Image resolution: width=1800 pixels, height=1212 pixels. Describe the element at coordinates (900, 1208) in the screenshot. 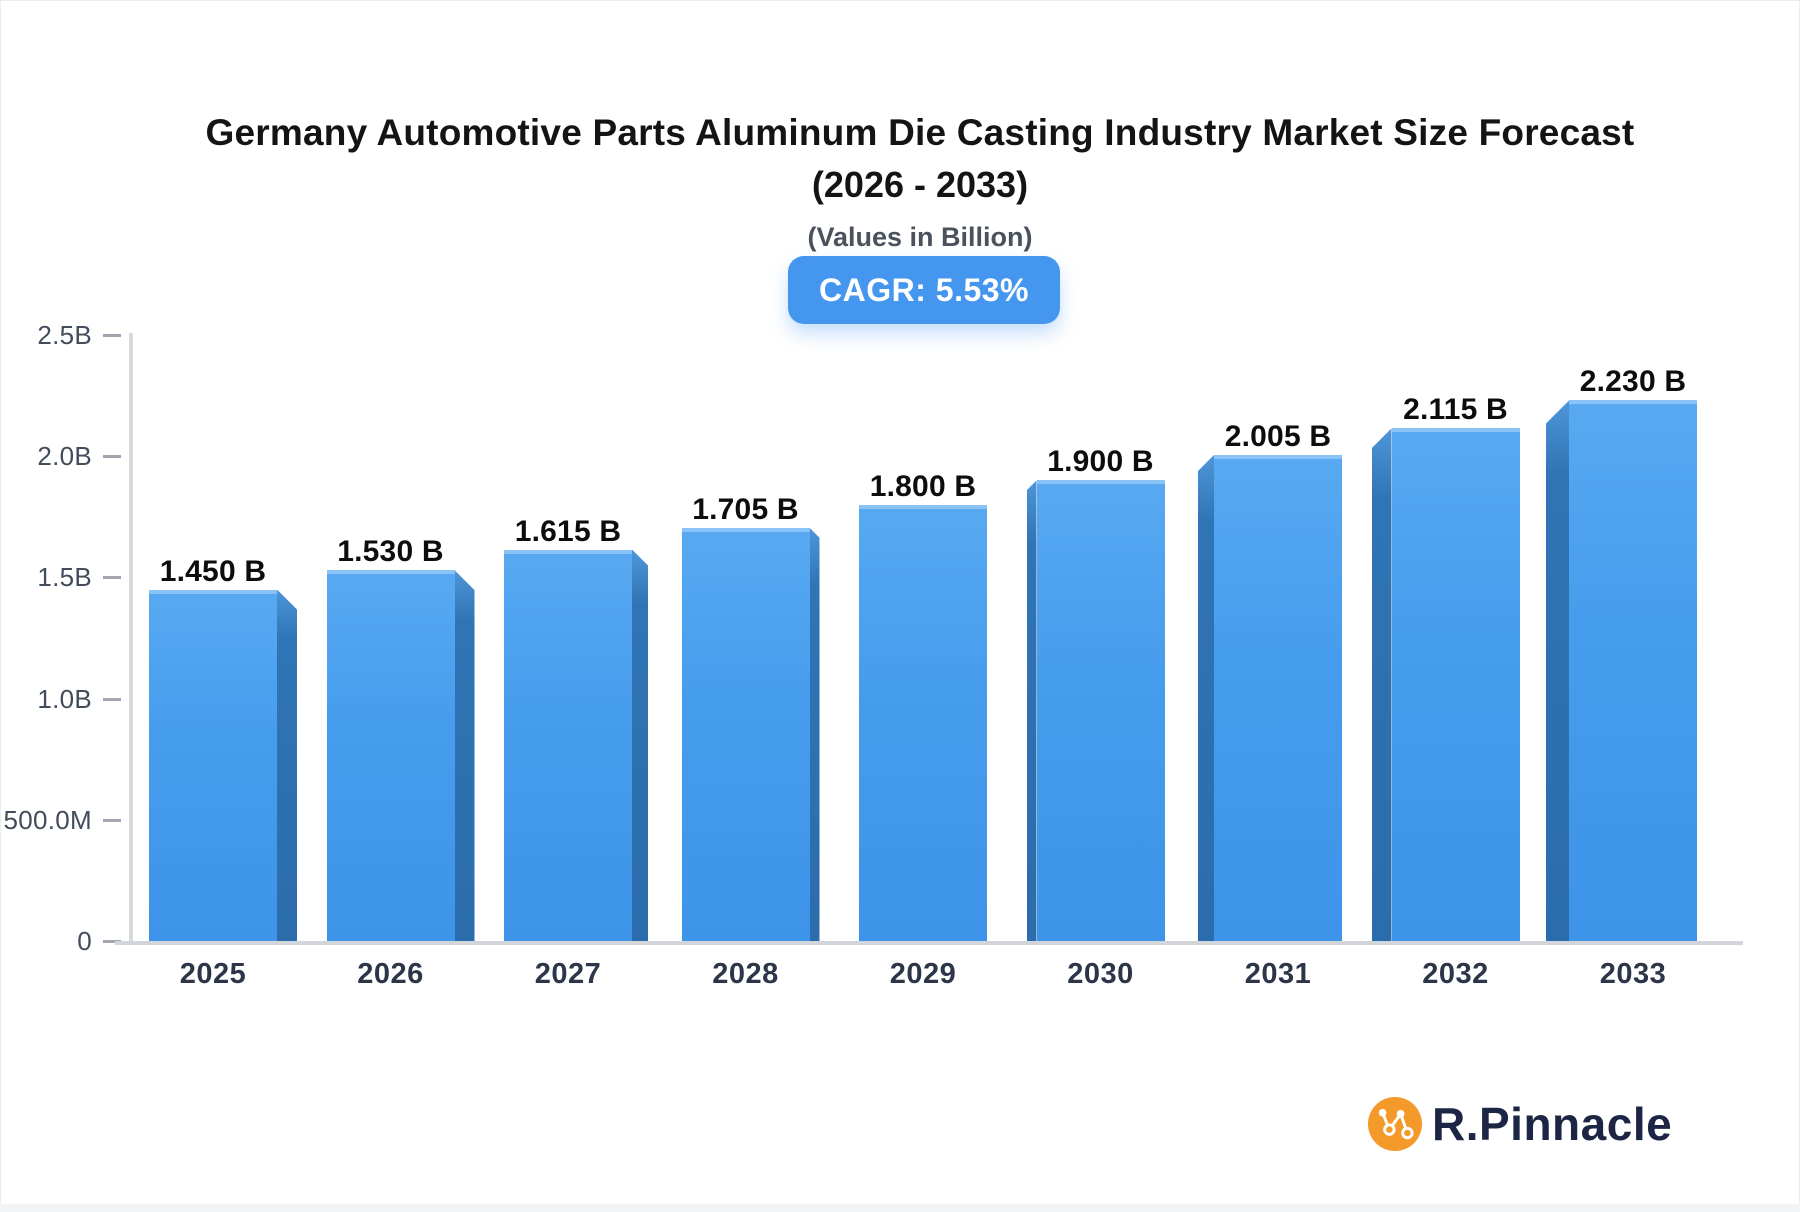

I see `bottom-strip` at that location.